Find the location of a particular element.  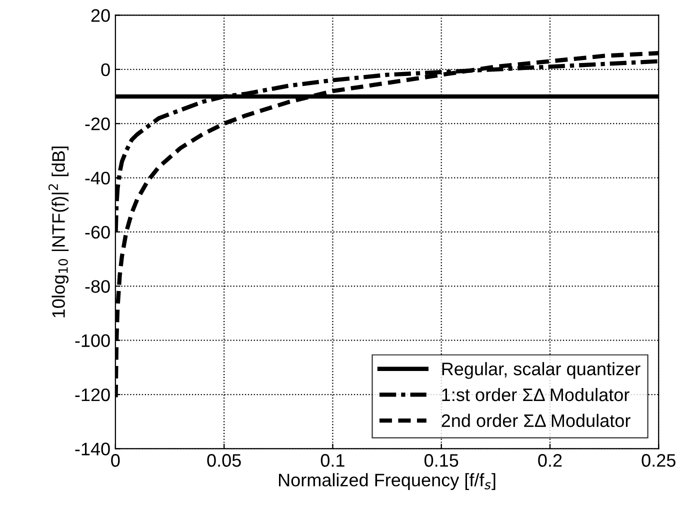

y-tick-label: 0 is located at coordinates (105, 69).